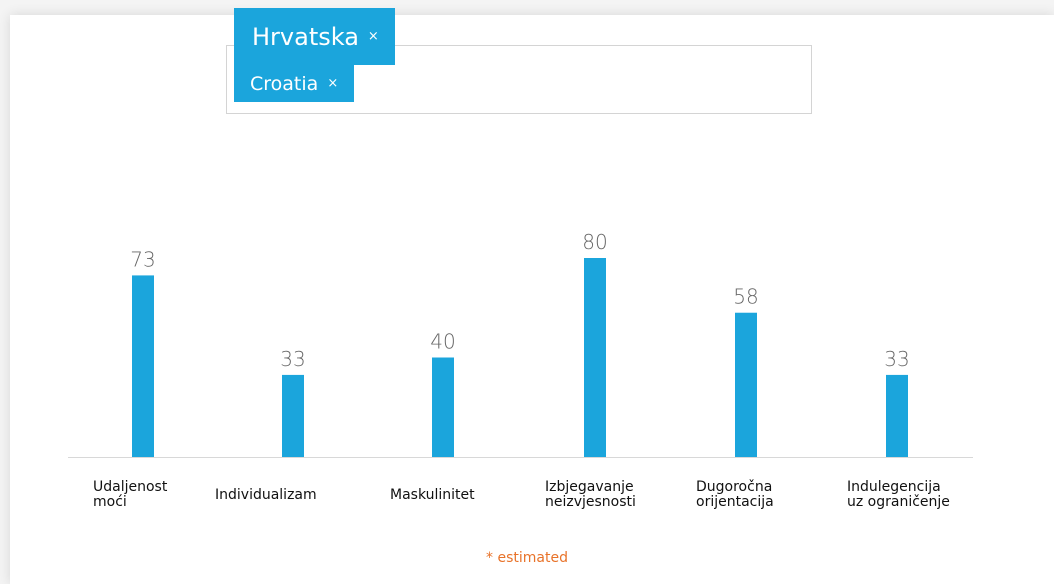  Describe the element at coordinates (266, 494) in the screenshot. I see `category-label: Individualizam` at that location.